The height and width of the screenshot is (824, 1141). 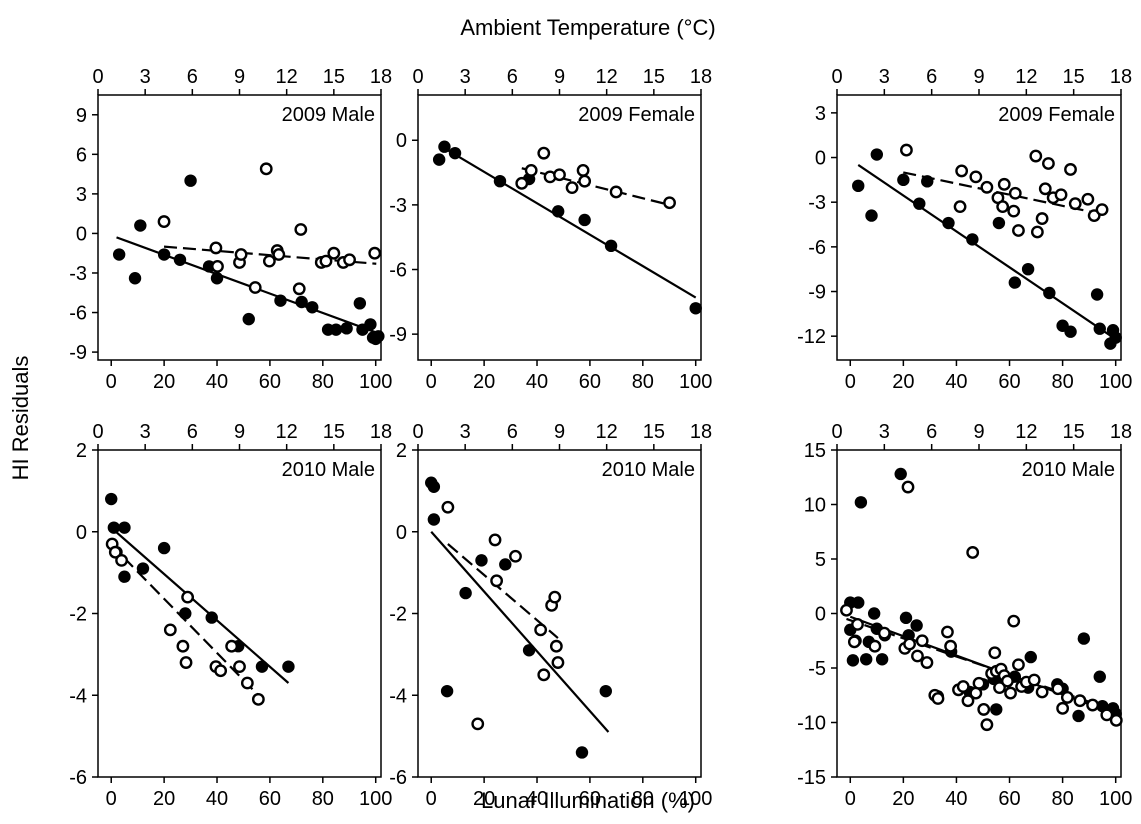 I want to click on y-tick-label: -3, so click(x=78, y=274).